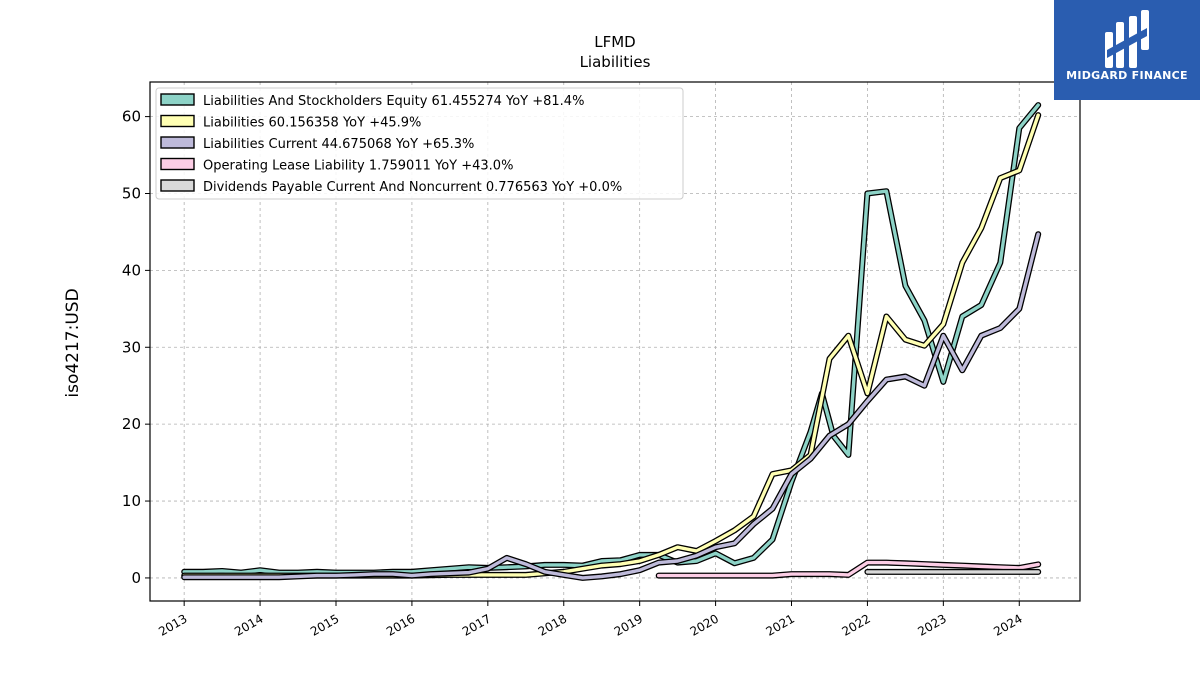 The height and width of the screenshot is (679, 1200). I want to click on y-tick-label: 50, so click(131, 193).